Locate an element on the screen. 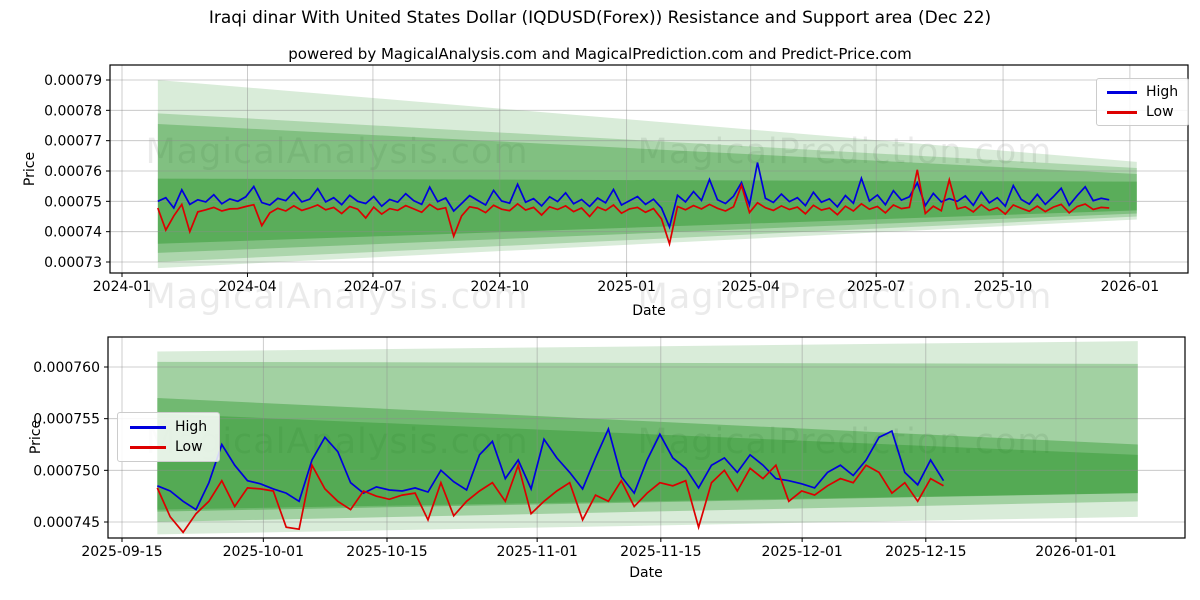 The height and width of the screenshot is (600, 1200). x-tick-label: 2024-07 is located at coordinates (373, 287).